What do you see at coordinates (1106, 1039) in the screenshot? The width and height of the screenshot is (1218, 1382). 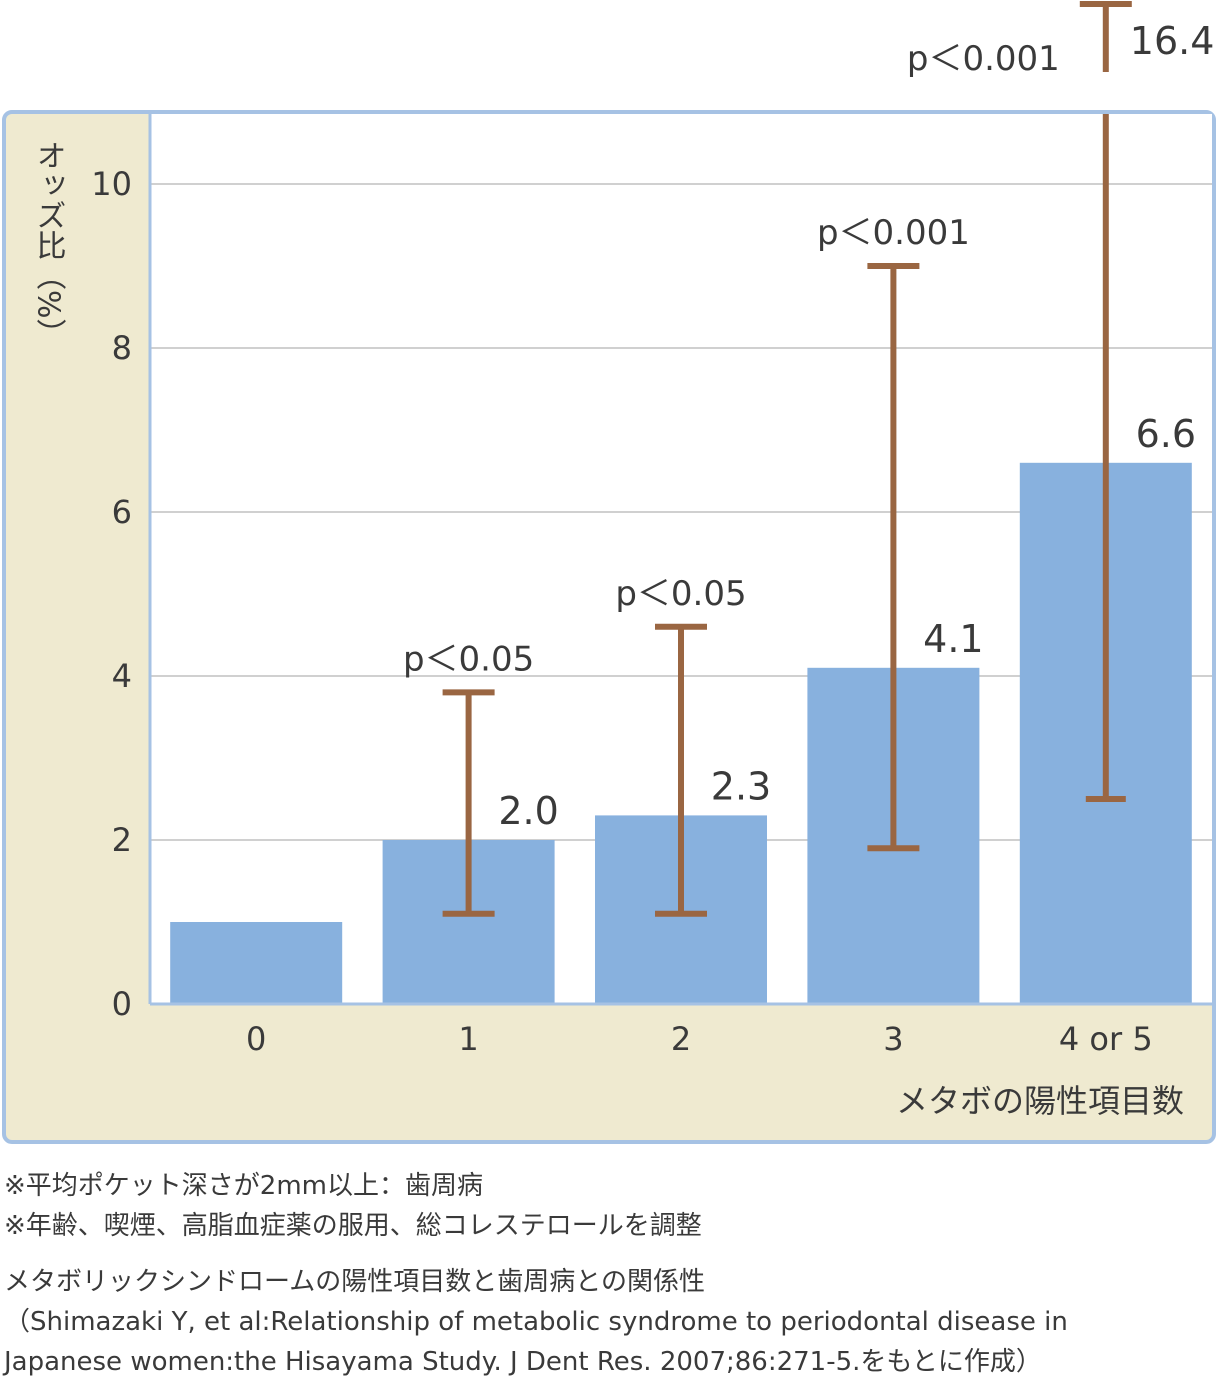 I see `x-tick-label: 4 or 5` at bounding box center [1106, 1039].